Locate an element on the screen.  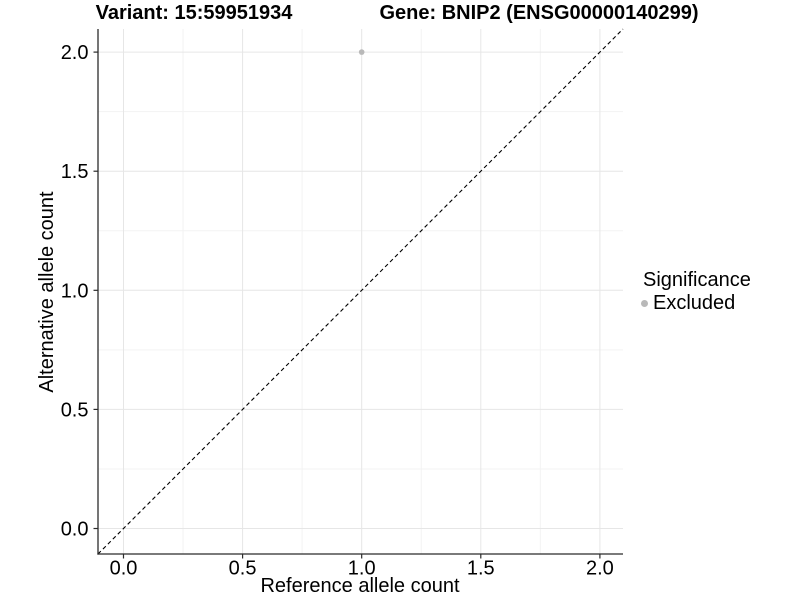
y-tick-label: 1.0 is located at coordinates (75, 291).